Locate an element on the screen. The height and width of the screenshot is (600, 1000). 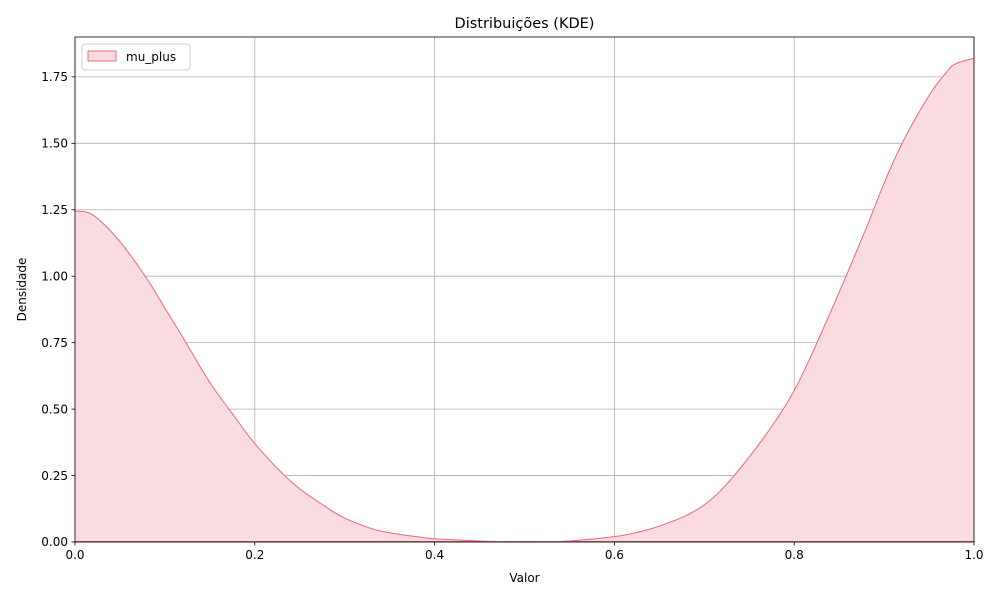
y-axis-label: Densidade is located at coordinates (22, 290).